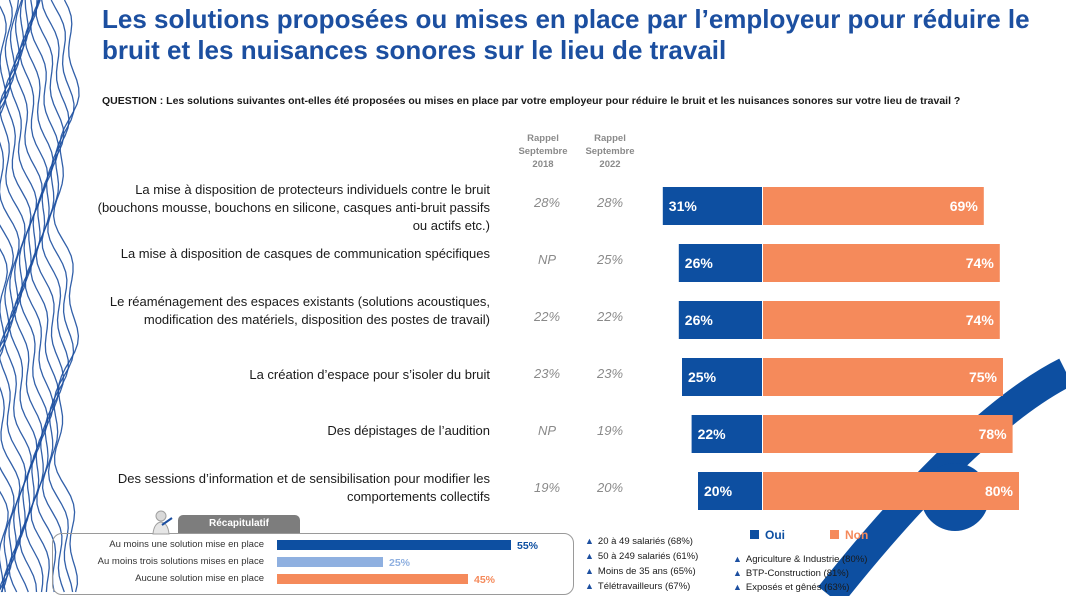  I want to click on legend-item-oui: Oui, so click(767, 535).